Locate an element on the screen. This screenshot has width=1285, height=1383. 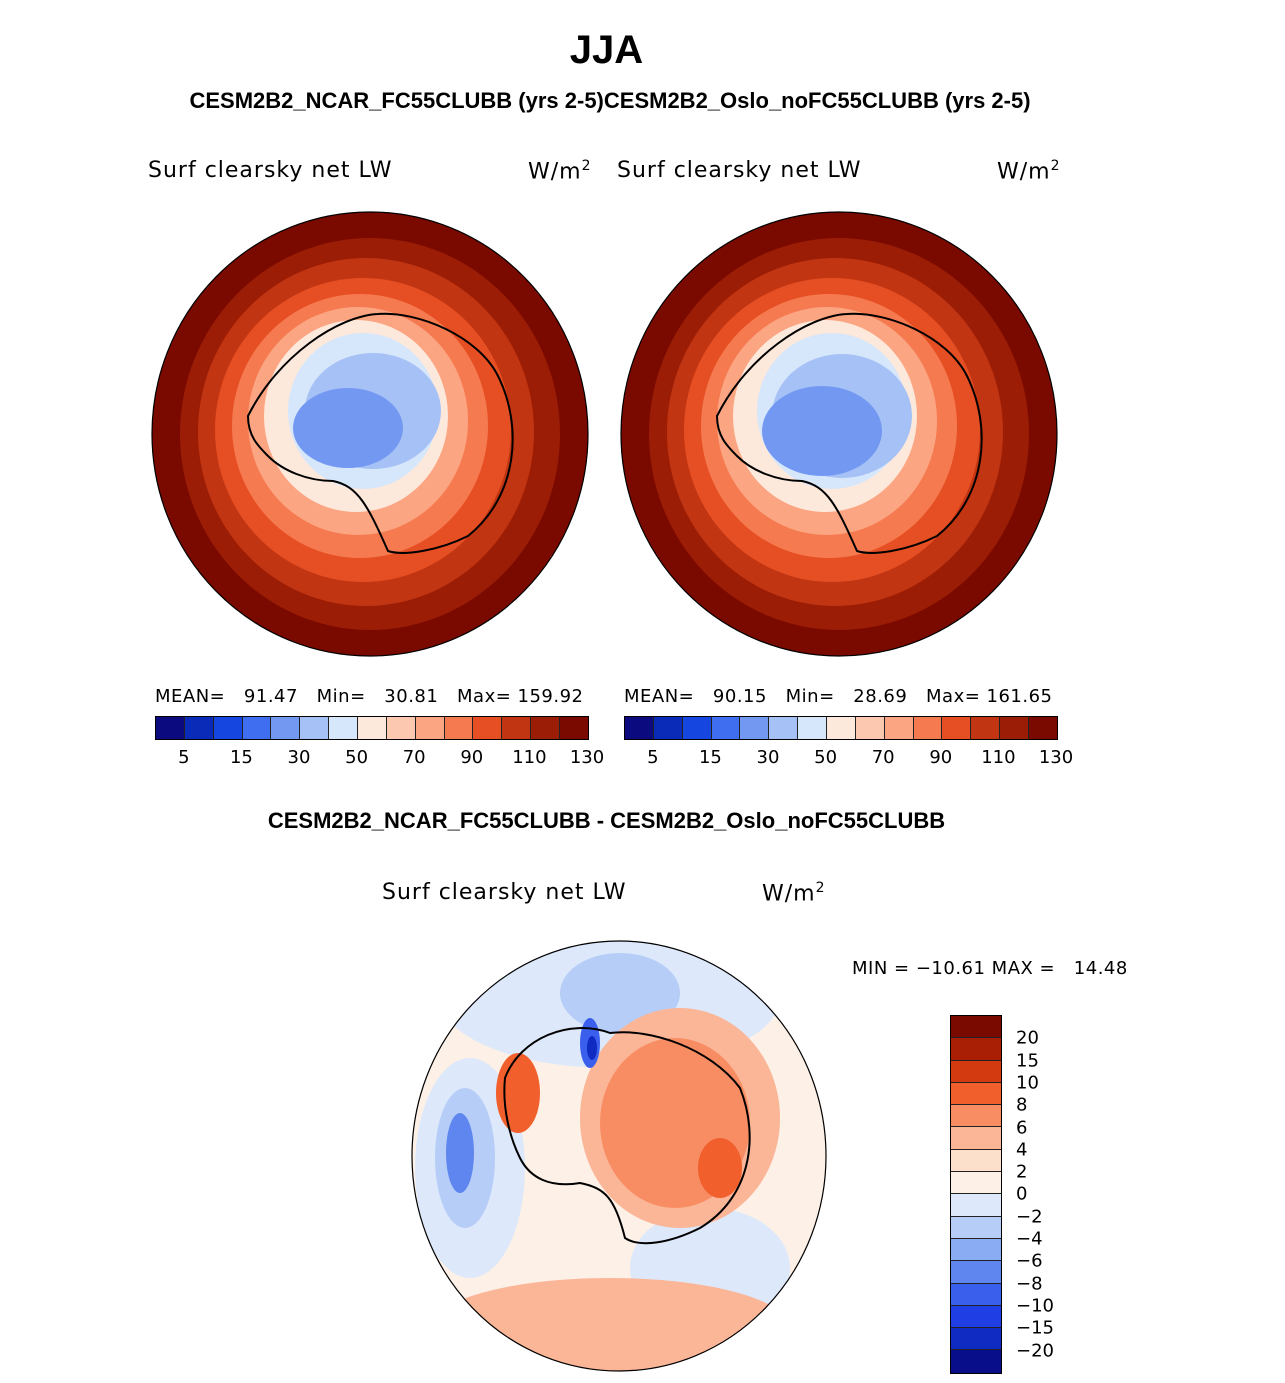
colorbar-tick-label: 20 is located at coordinates (1027, 1038).